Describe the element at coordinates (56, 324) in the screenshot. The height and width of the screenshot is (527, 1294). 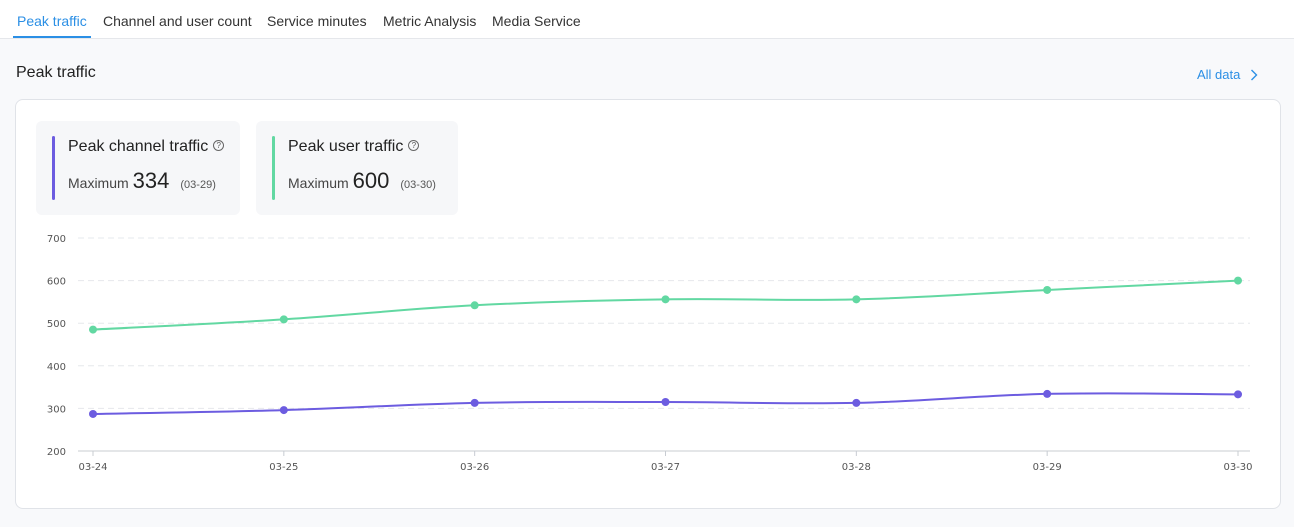
I see `y-tick-label: 500` at that location.